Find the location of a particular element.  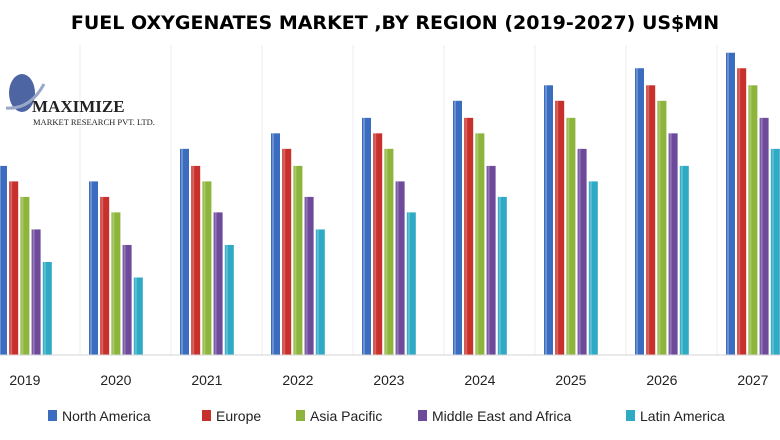

bar-asia-pacific-2024 is located at coordinates (480, 244).